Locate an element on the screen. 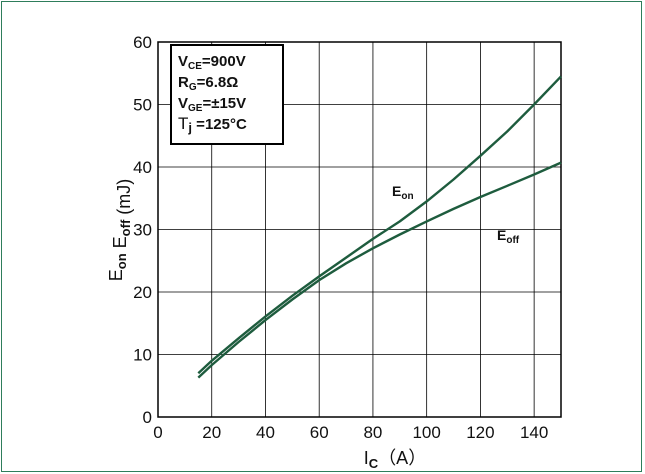 The width and height of the screenshot is (645, 474). curve-label-on: Eon is located at coordinates (403, 192).